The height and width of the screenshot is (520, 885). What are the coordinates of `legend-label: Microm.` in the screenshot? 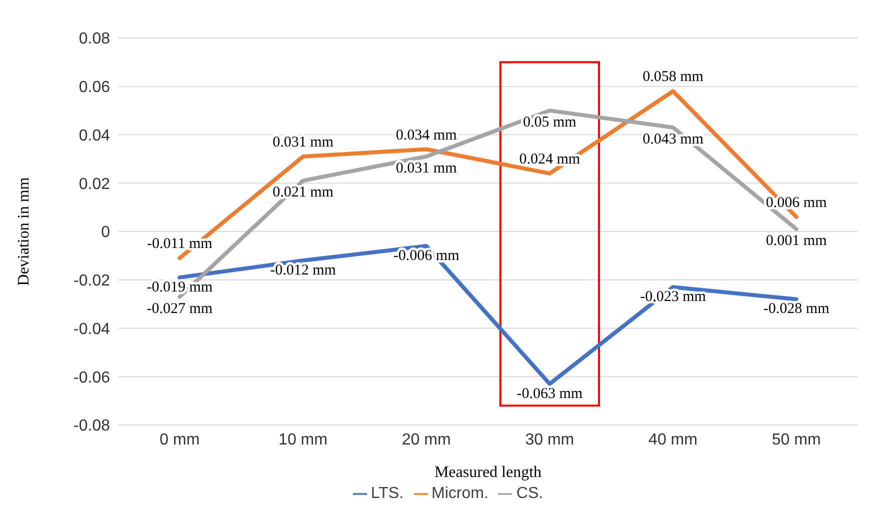 It's located at (460, 493).